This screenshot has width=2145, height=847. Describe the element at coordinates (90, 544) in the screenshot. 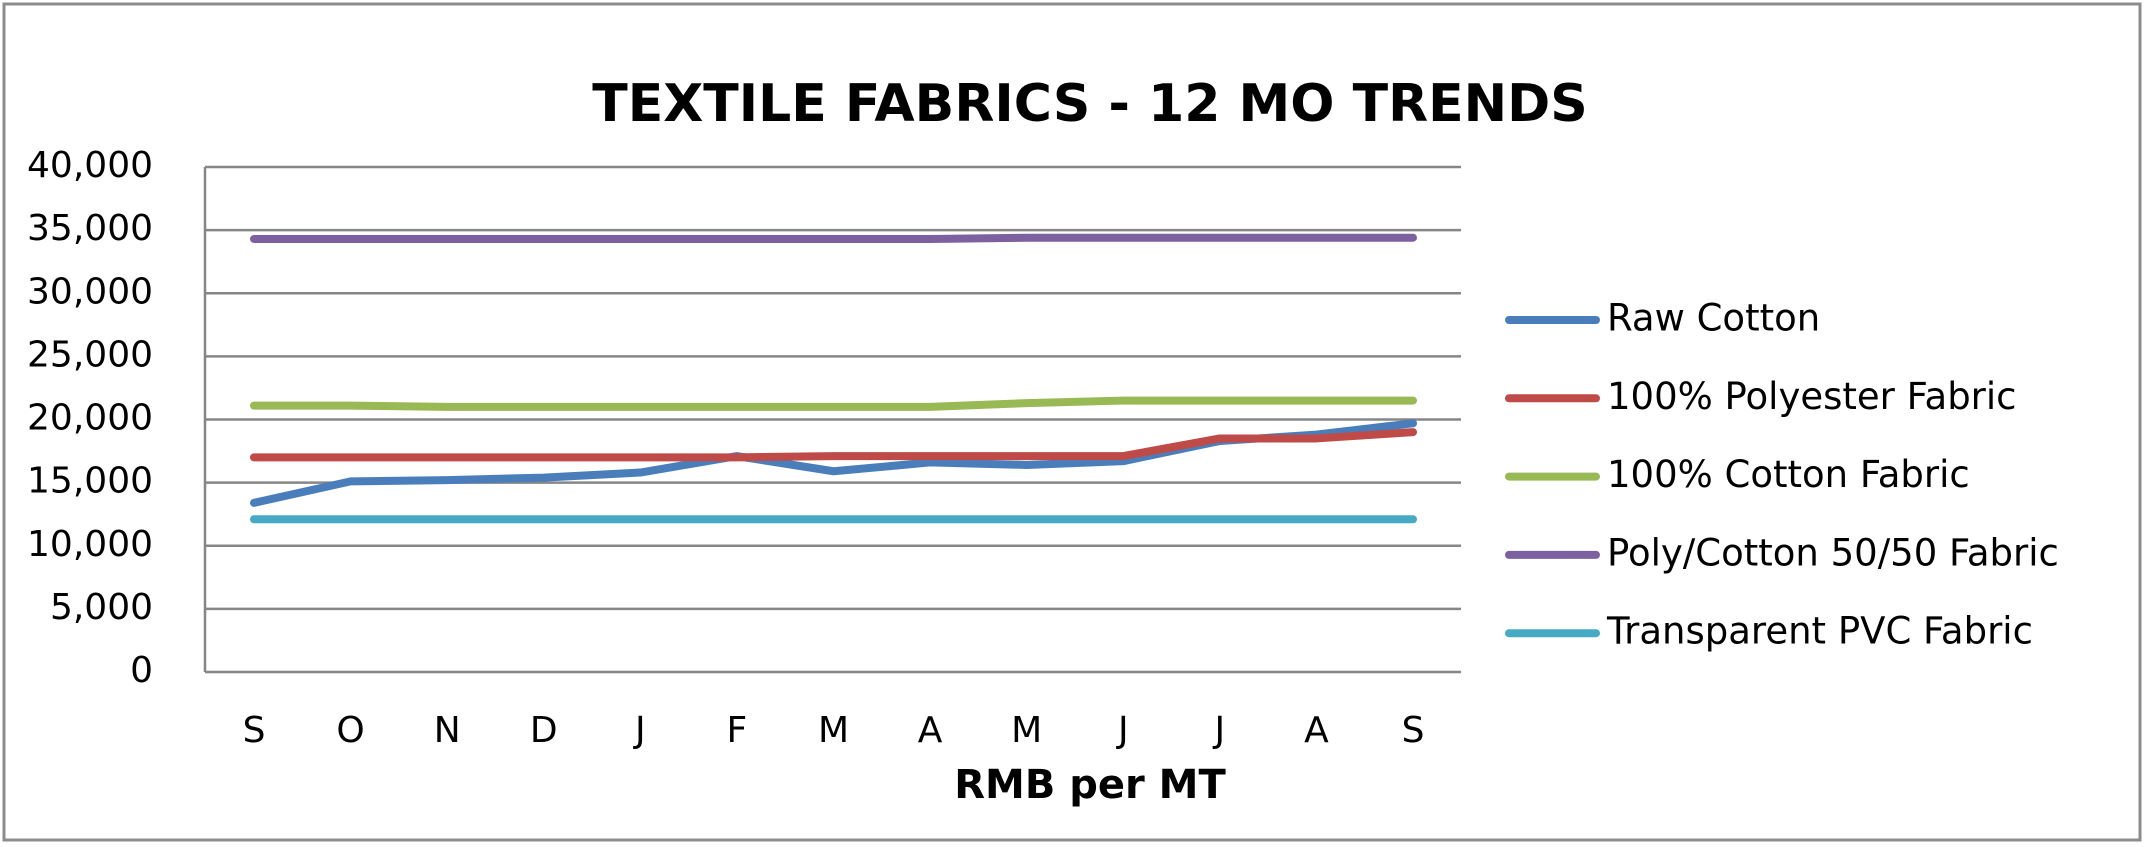

I see `y-tick-label: 10,000` at that location.